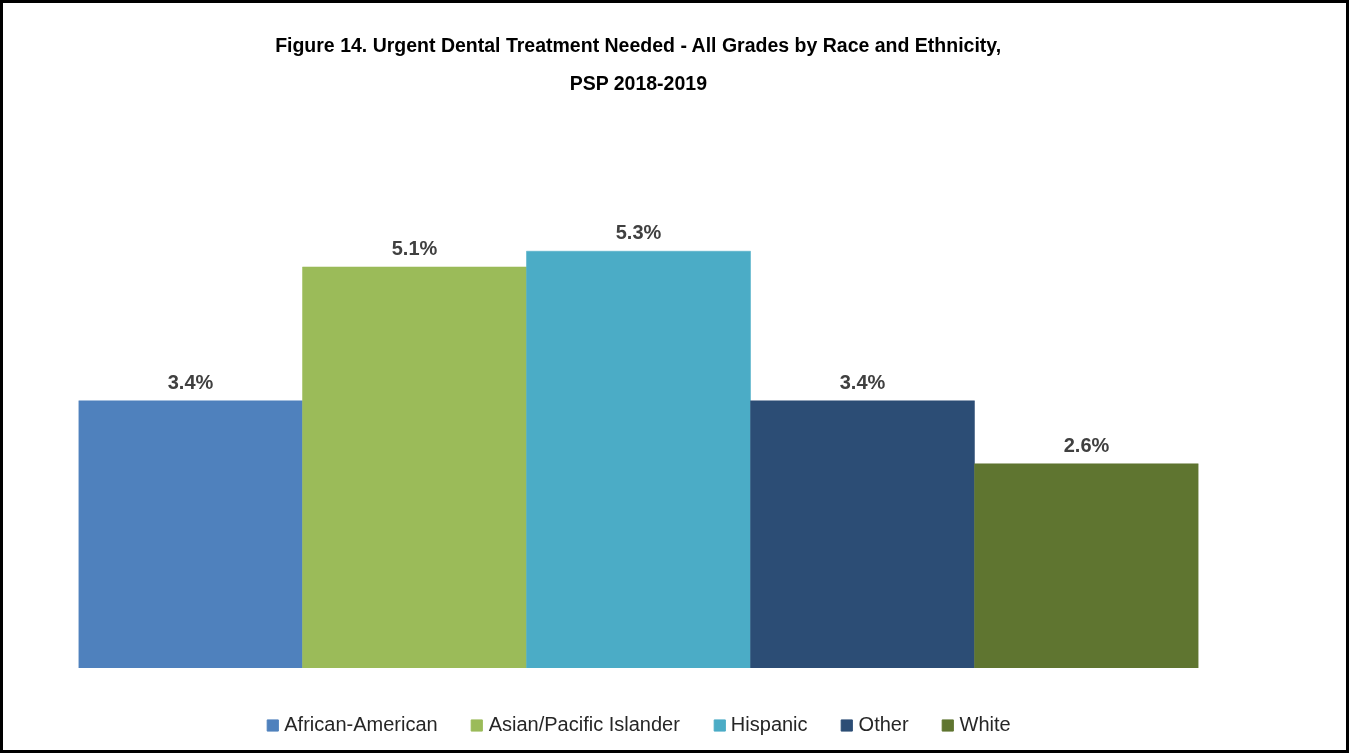 This screenshot has width=1349, height=753. I want to click on legend-label: African-American, so click(361, 724).